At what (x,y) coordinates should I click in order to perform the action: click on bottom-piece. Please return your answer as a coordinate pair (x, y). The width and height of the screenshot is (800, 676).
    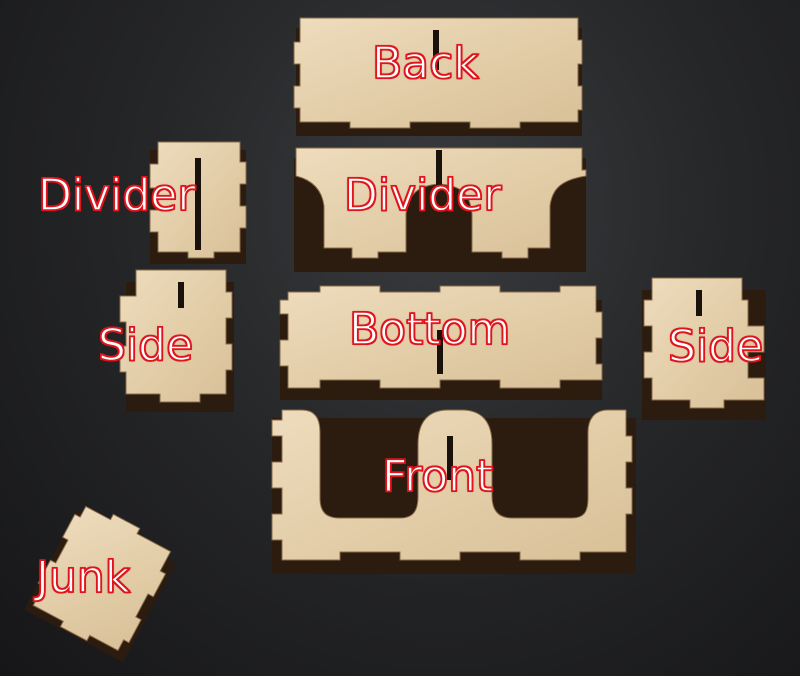
    Looking at the image, I should click on (441, 342).